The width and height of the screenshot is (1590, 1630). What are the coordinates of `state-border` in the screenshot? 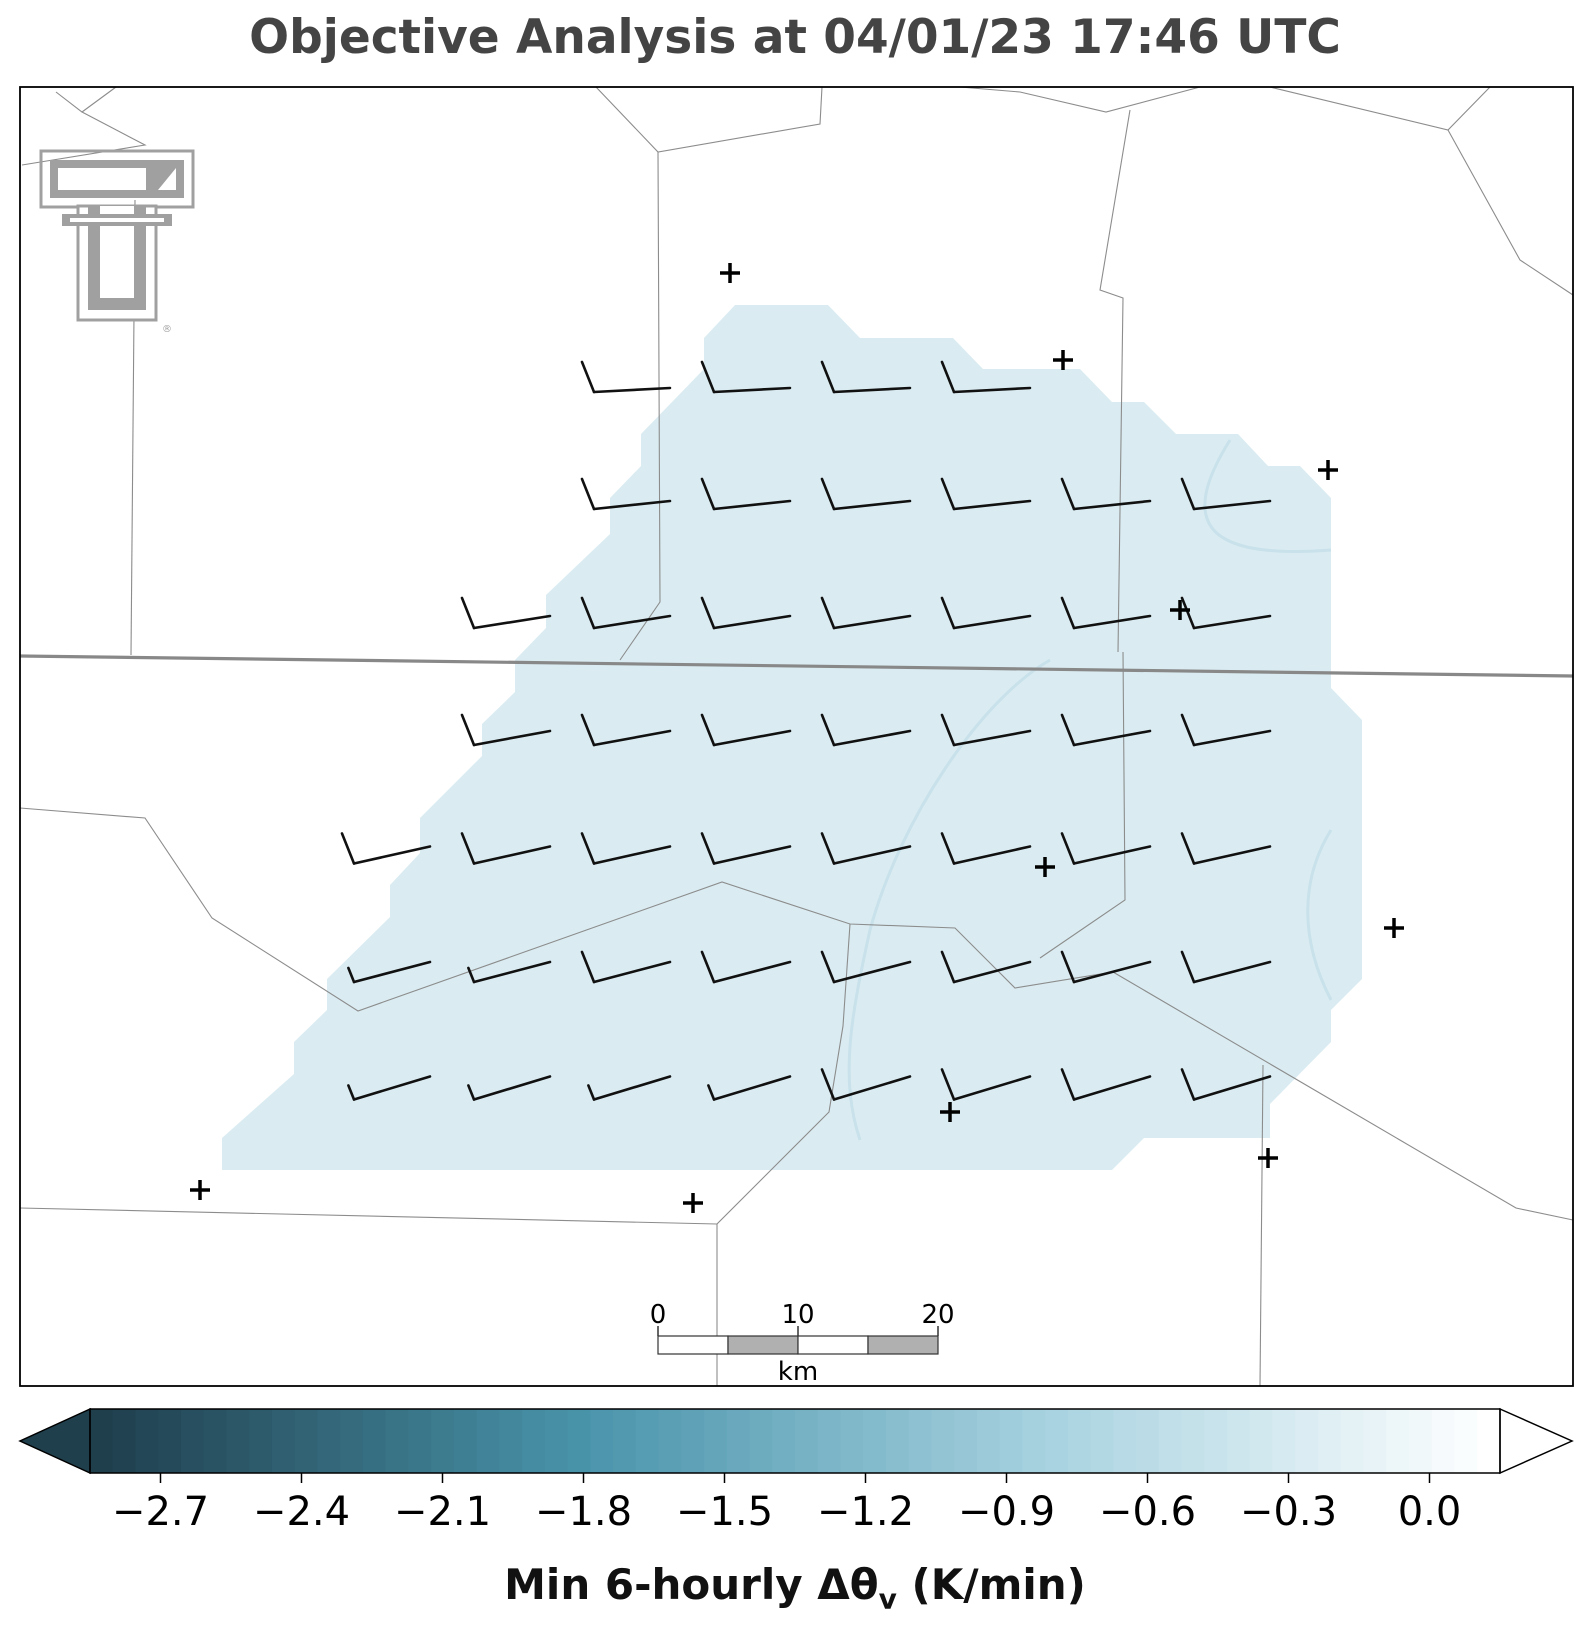 It's located at (796, 666).